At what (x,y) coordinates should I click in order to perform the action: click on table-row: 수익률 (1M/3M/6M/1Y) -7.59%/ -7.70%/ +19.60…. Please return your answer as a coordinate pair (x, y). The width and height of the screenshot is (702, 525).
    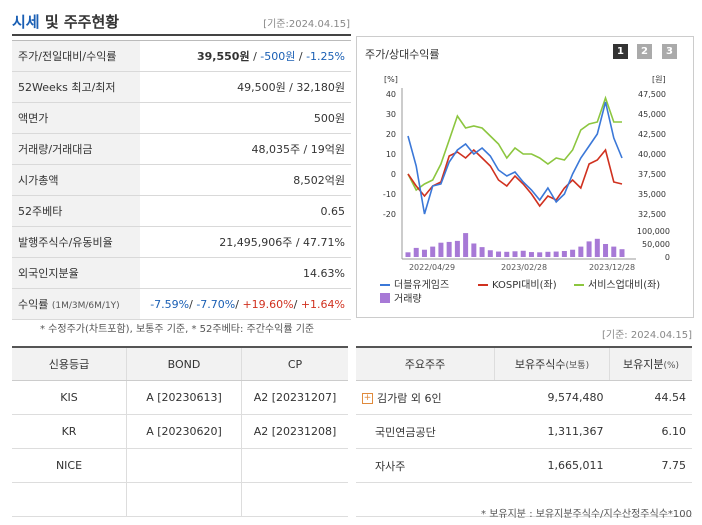
    Looking at the image, I should click on (181, 304).